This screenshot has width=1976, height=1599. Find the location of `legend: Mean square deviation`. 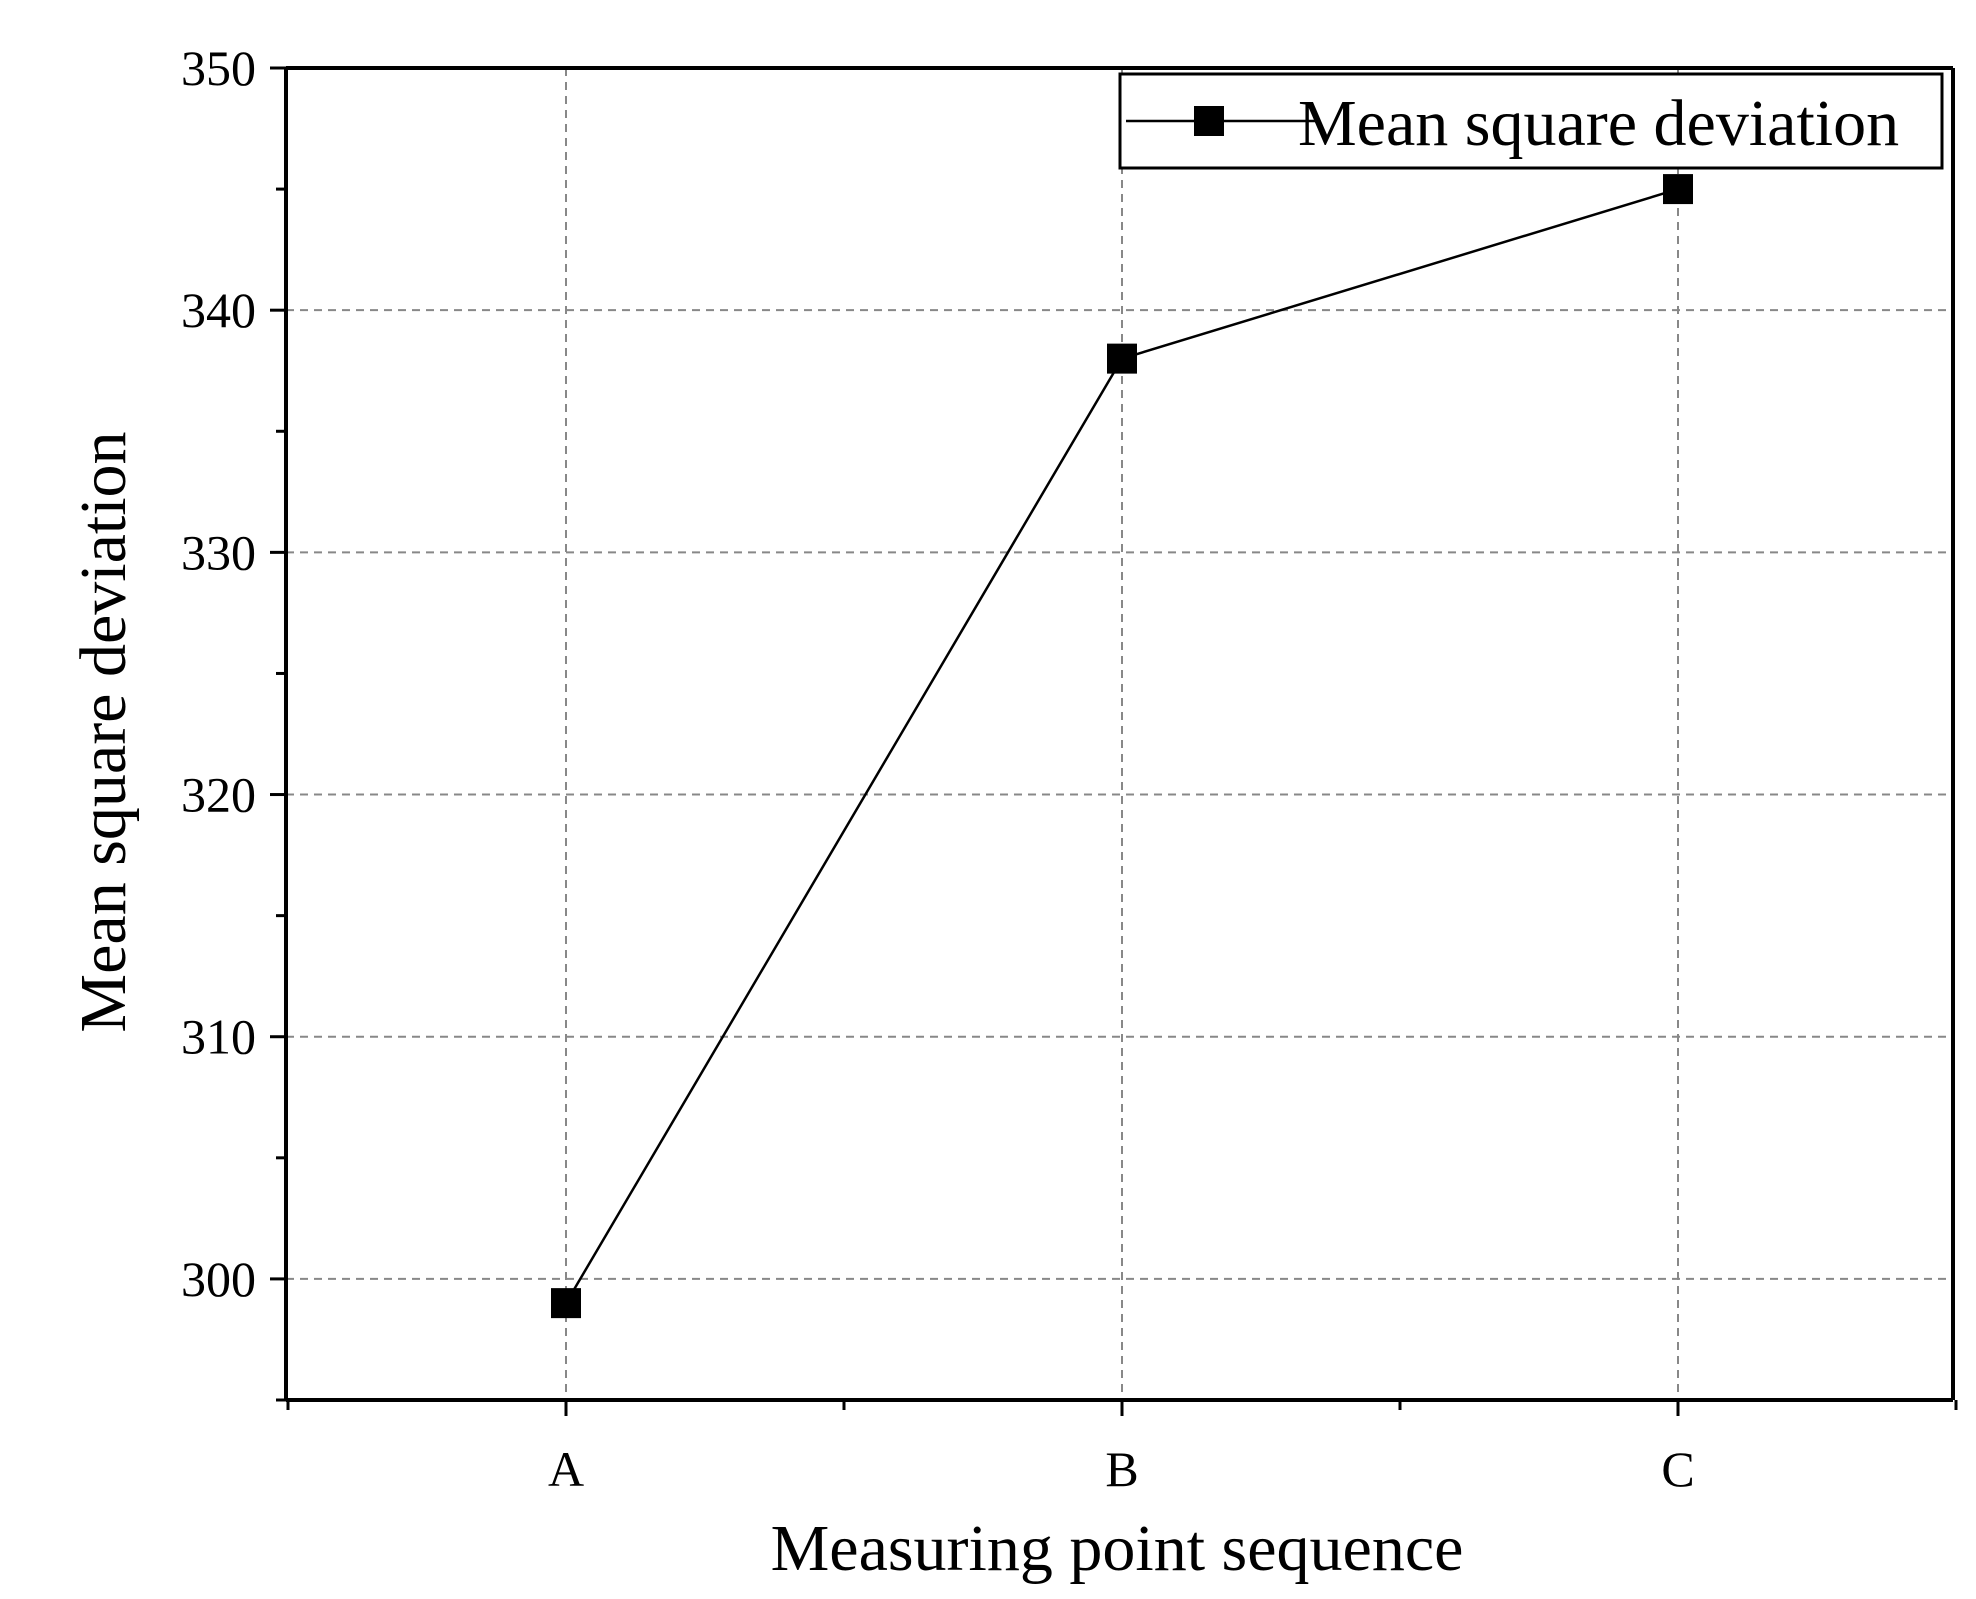

legend: Mean square deviation is located at coordinates (1531, 121).